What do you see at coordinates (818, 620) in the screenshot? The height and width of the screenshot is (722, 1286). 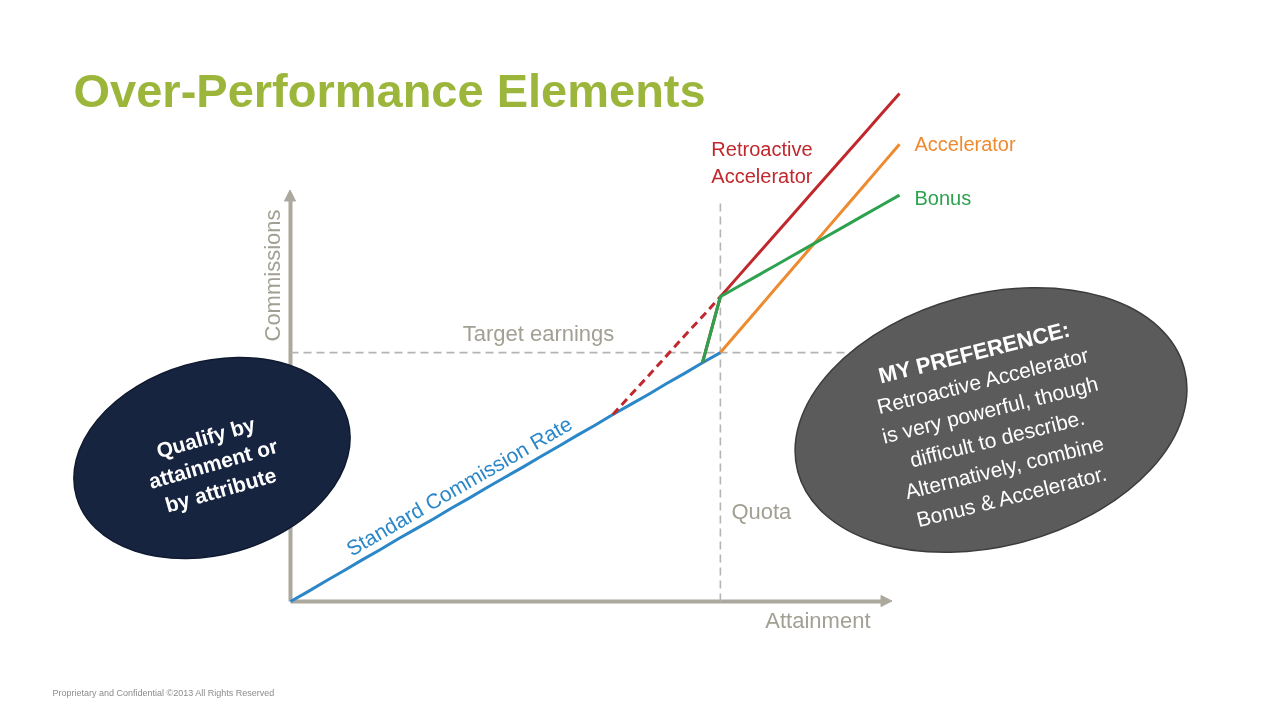 I see `x-axis-title: Attainment` at bounding box center [818, 620].